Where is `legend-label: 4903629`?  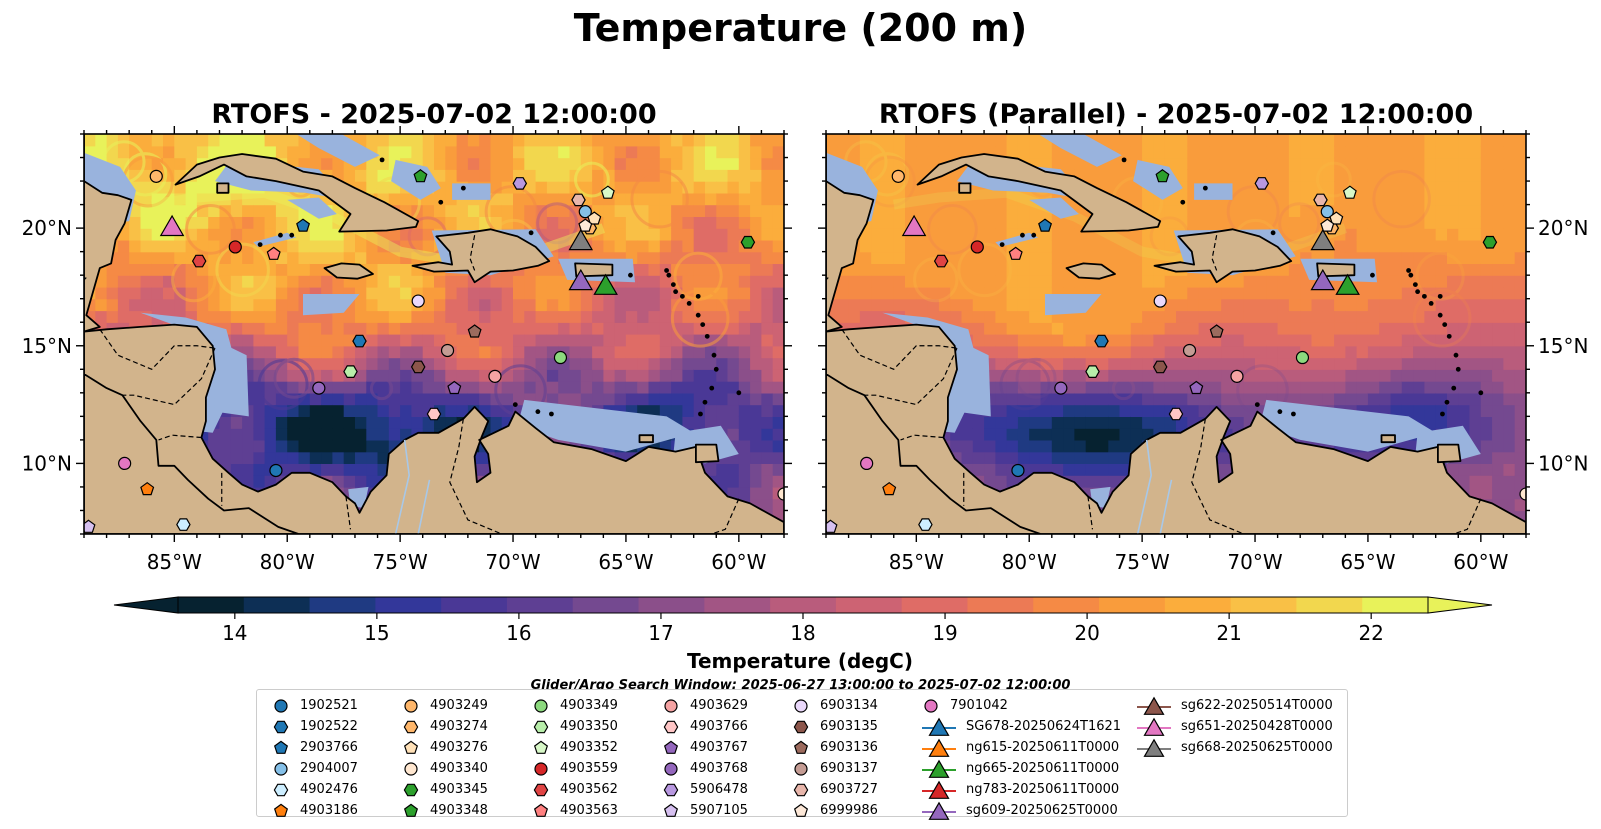
legend-label: 4903629 is located at coordinates (719, 705).